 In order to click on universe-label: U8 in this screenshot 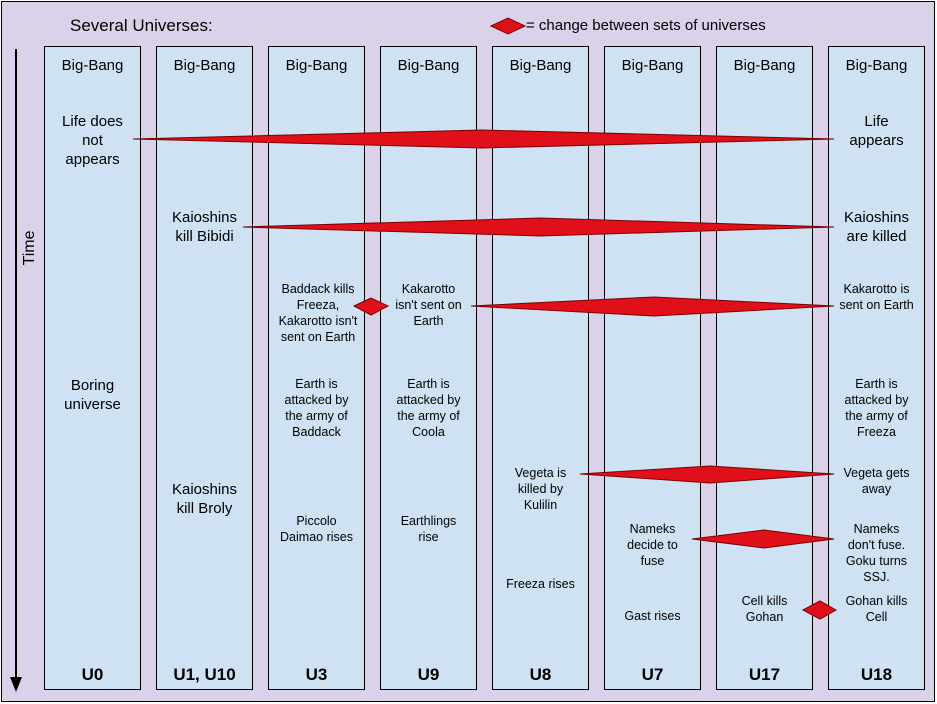, I will do `click(540, 674)`.